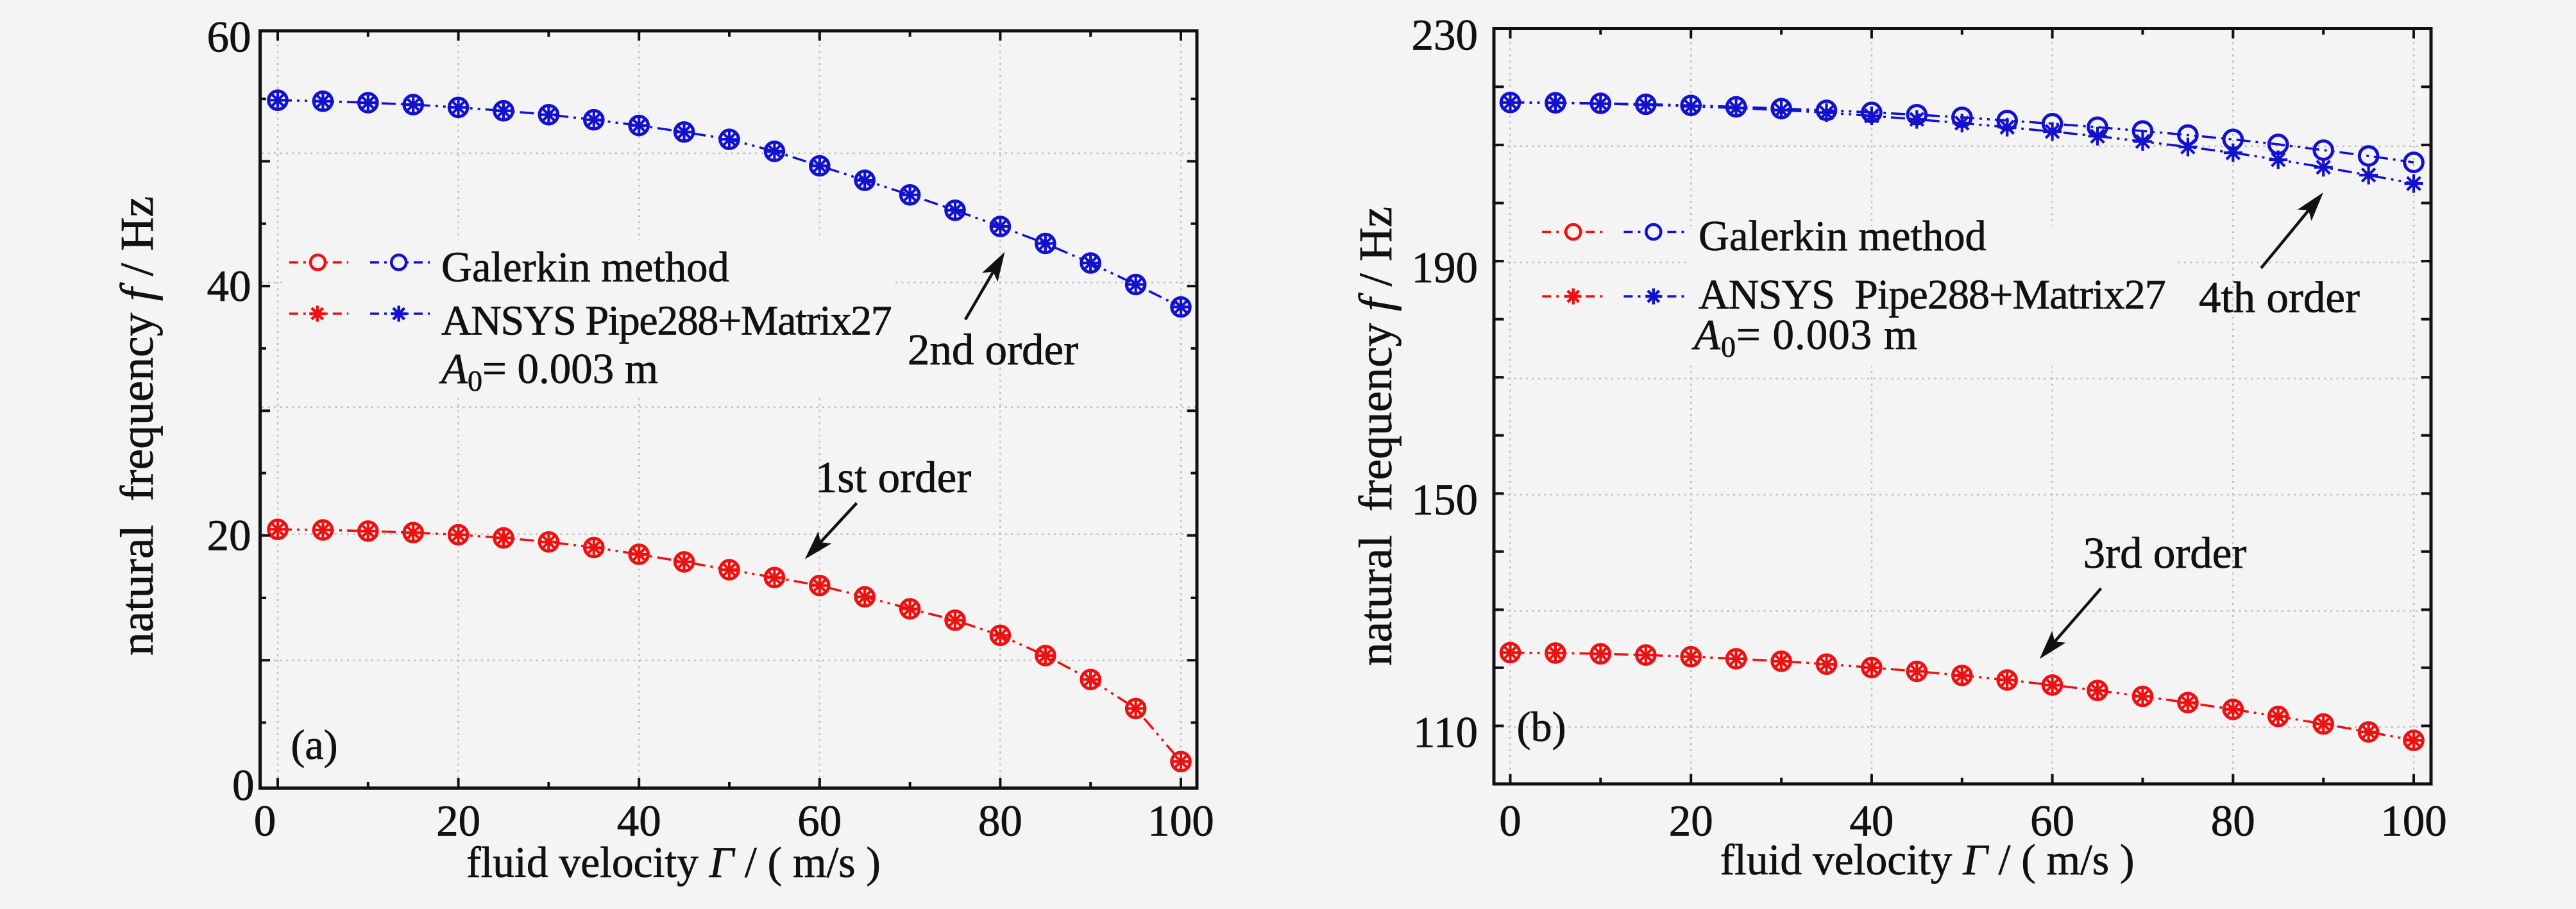 Image resolution: width=2576 pixels, height=909 pixels. Describe the element at coordinates (2279, 297) in the screenshot. I see `svg-text: 4th order` at that location.